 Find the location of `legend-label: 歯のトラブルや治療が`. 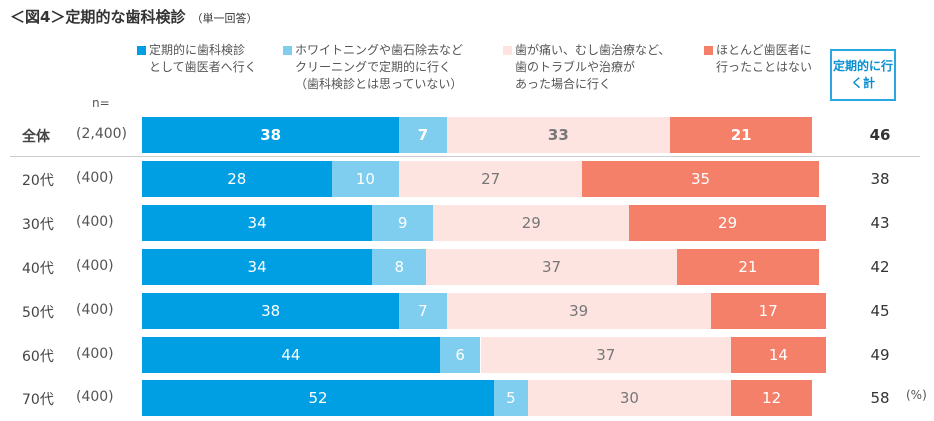

legend-label: 歯のトラブルや治療が is located at coordinates (575, 67).